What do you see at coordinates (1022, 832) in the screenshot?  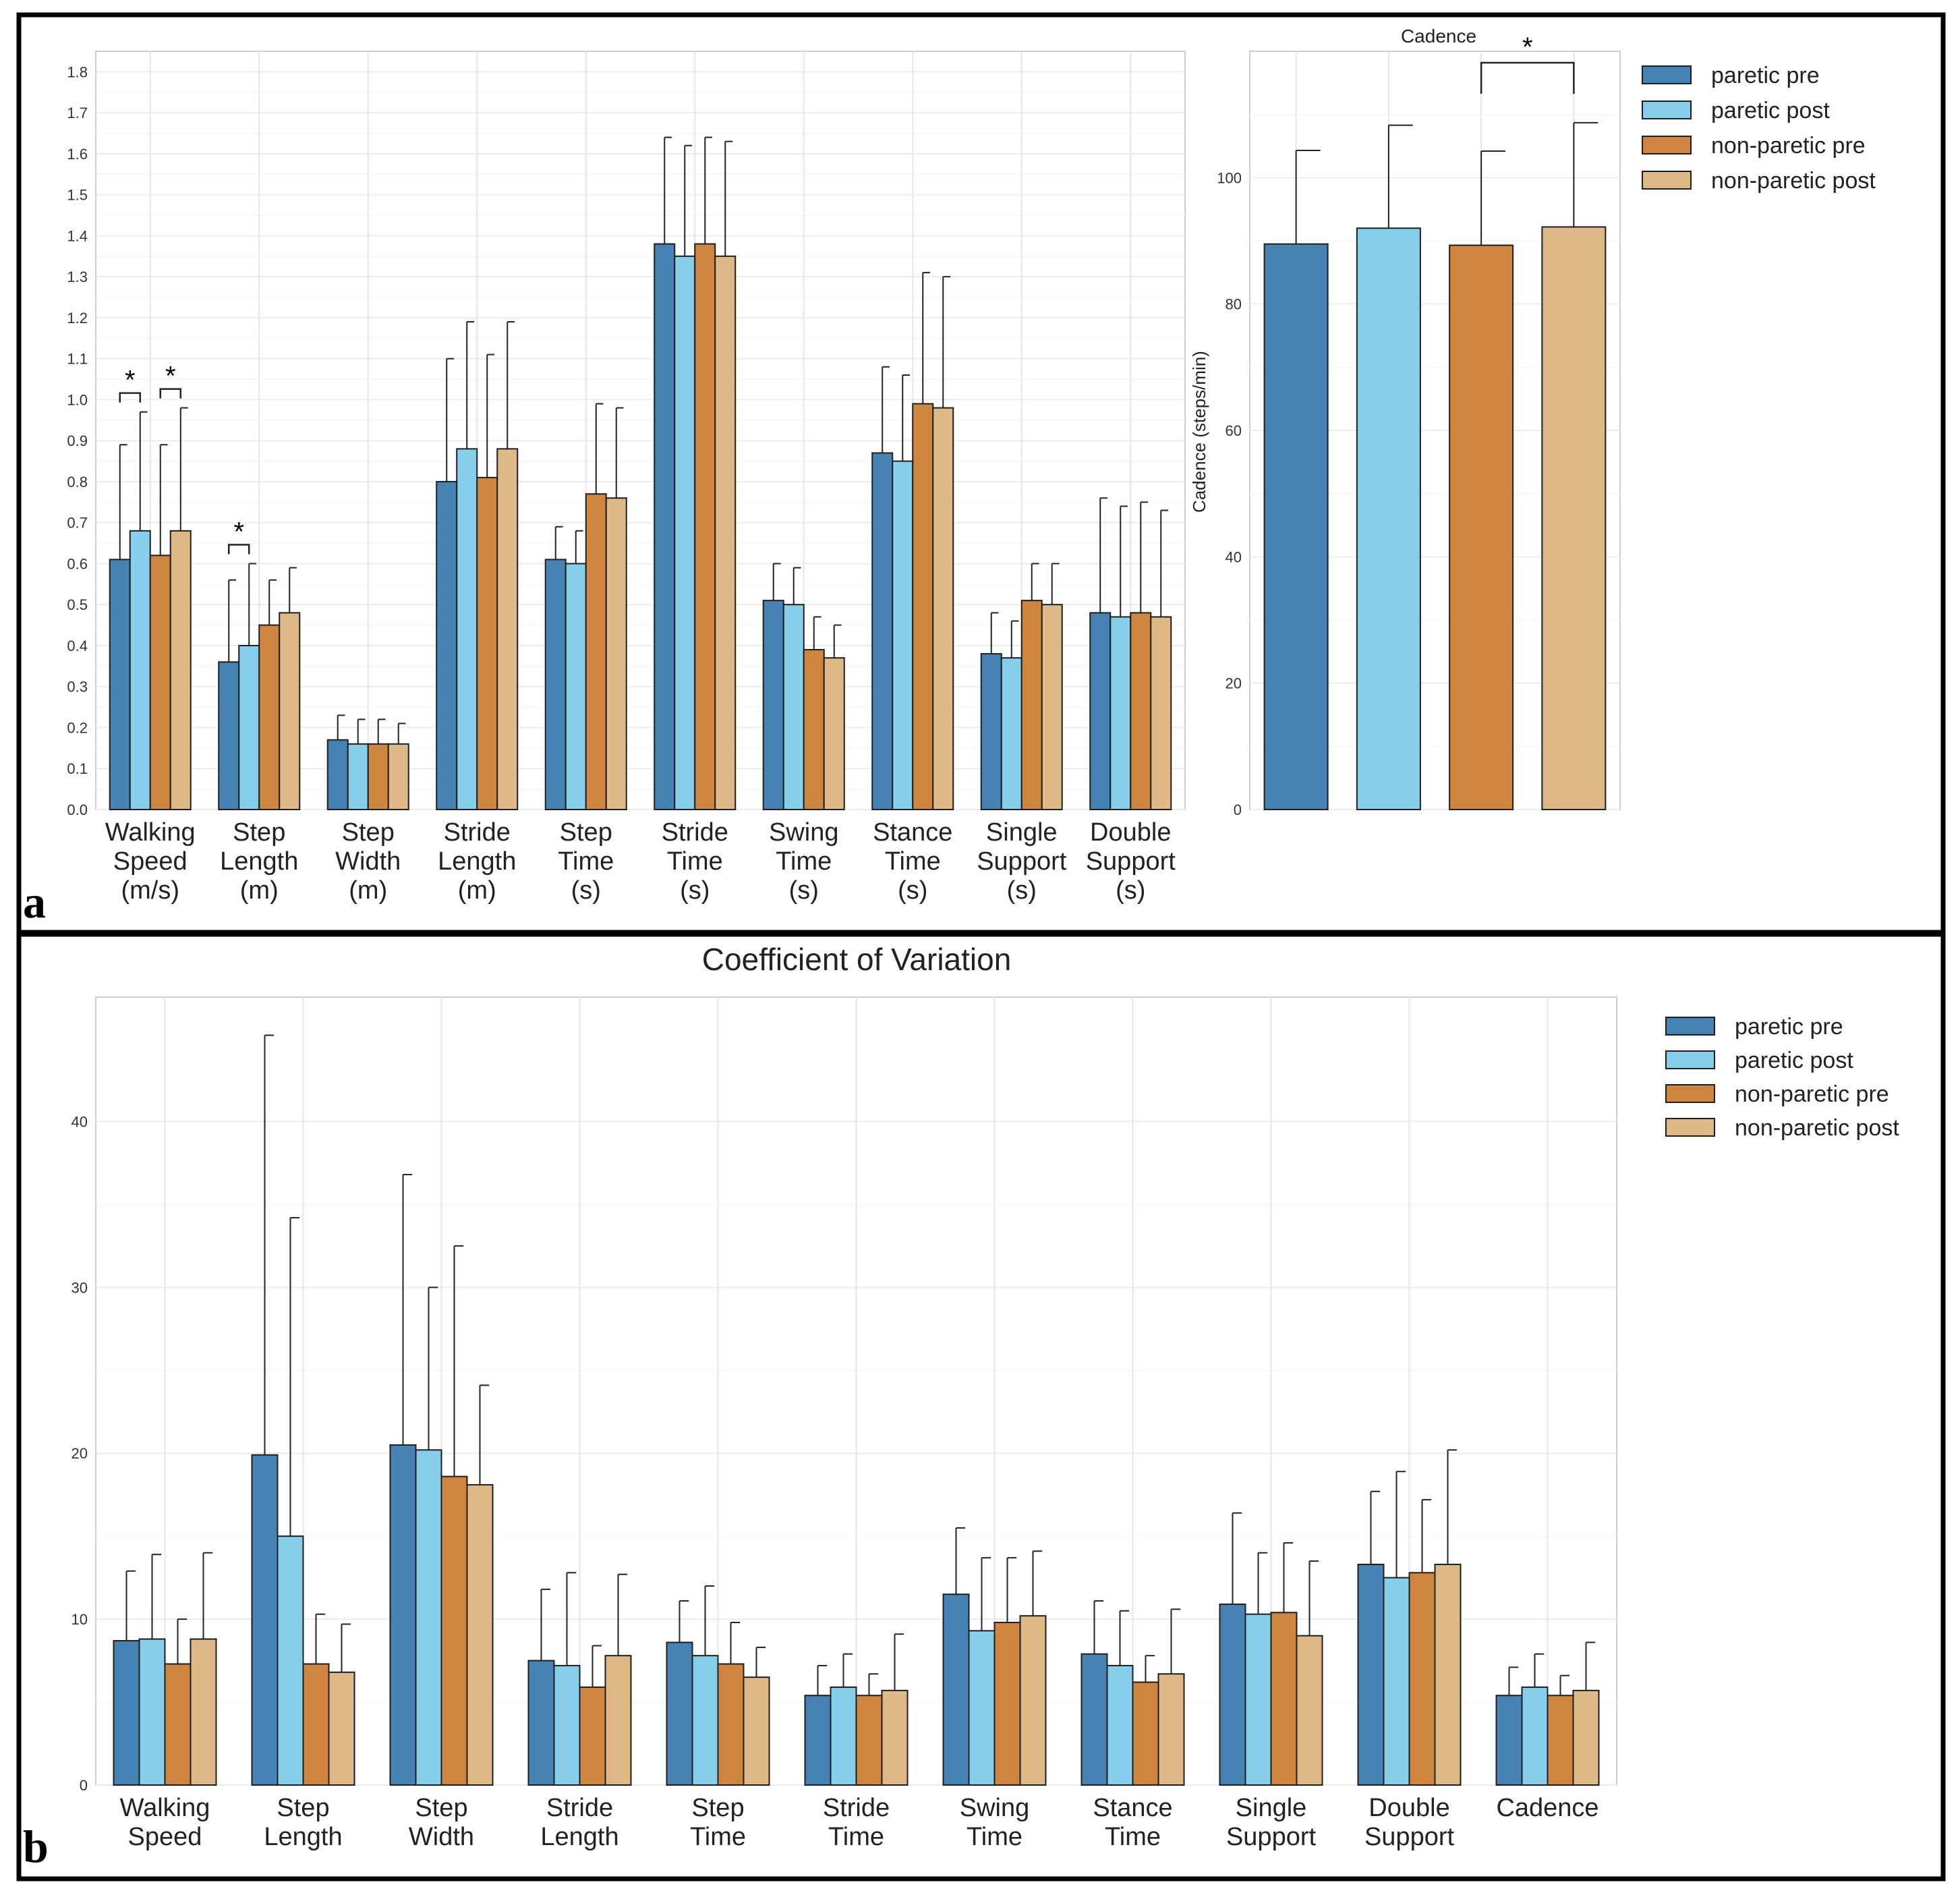 I see `x-category-label: Single` at bounding box center [1022, 832].